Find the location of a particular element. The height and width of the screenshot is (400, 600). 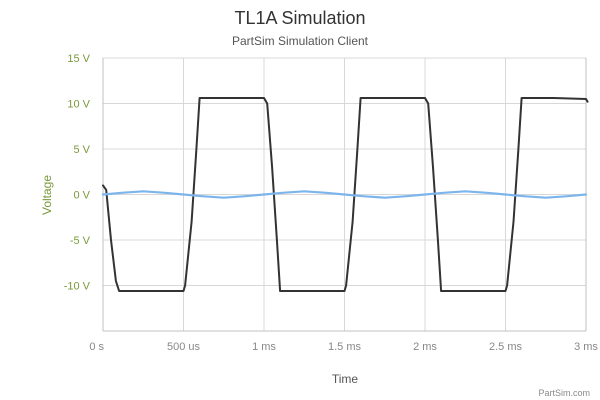

x-axis-label: Time is located at coordinates (345, 379).